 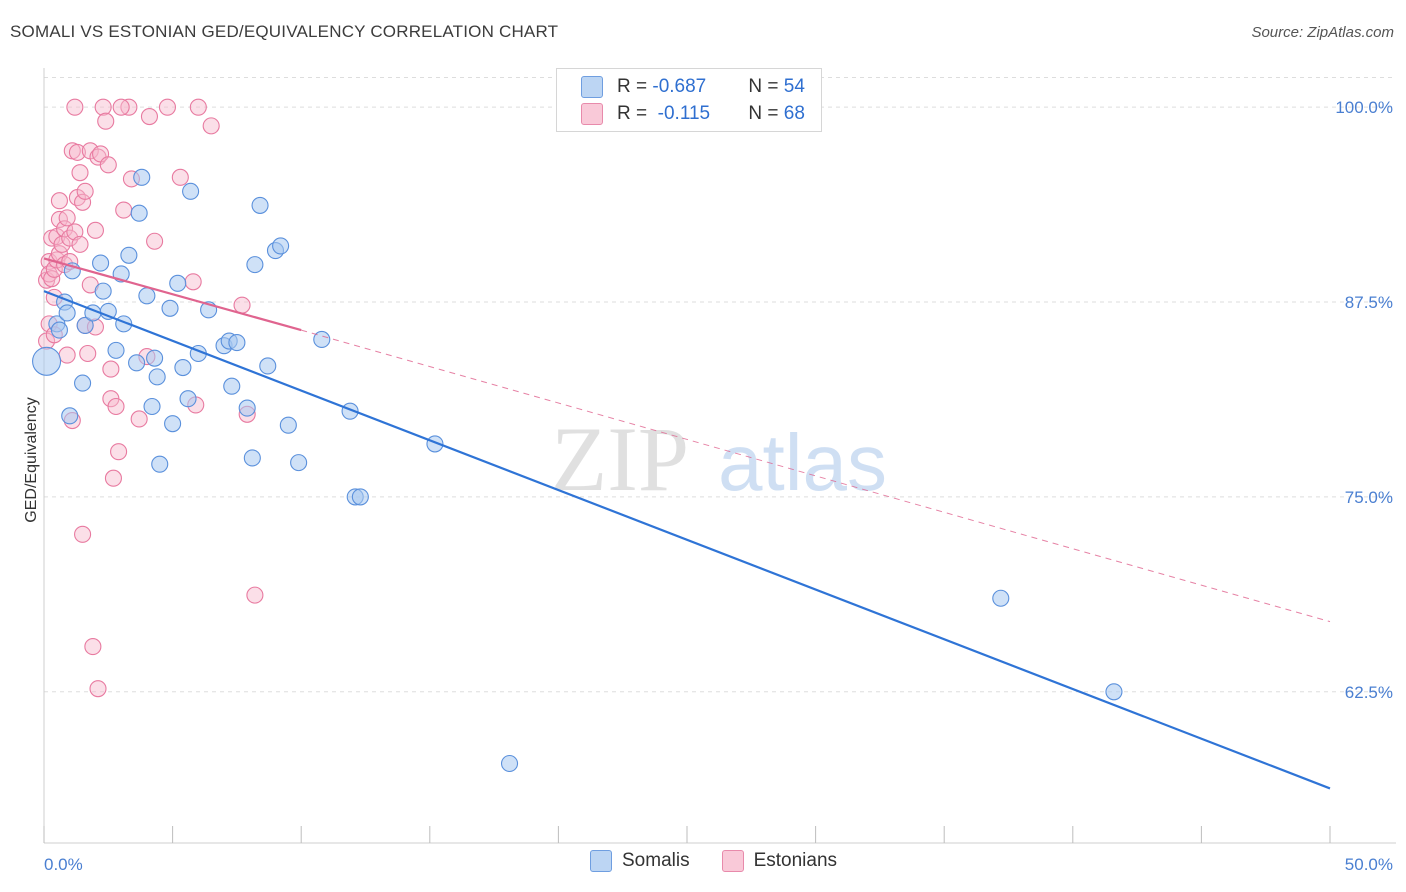 I want to click on estonians-points, so click(x=151, y=398).